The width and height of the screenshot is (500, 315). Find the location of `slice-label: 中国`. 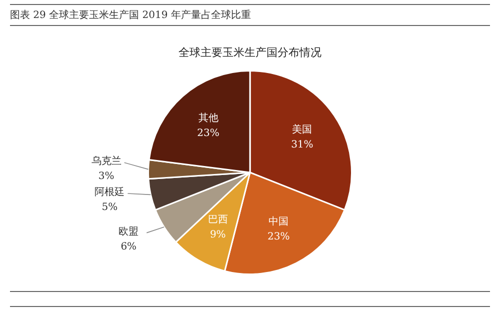

slice-label: 中国 is located at coordinates (278, 221).